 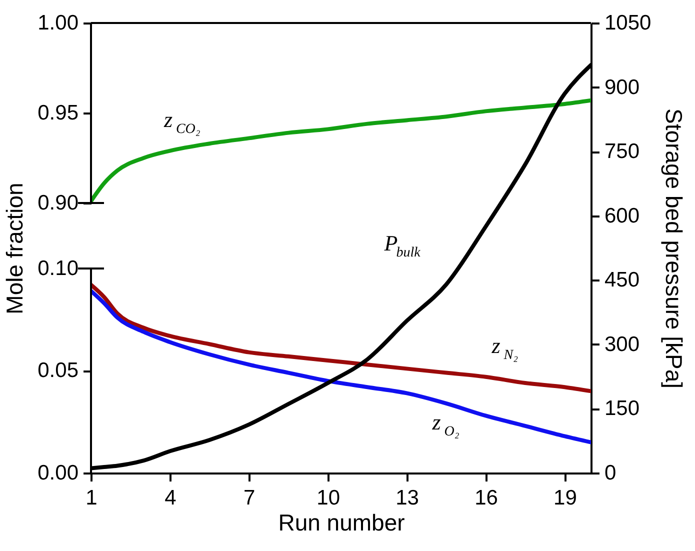 What do you see at coordinates (92, 498) in the screenshot?
I see `x-tick-label: 1` at bounding box center [92, 498].